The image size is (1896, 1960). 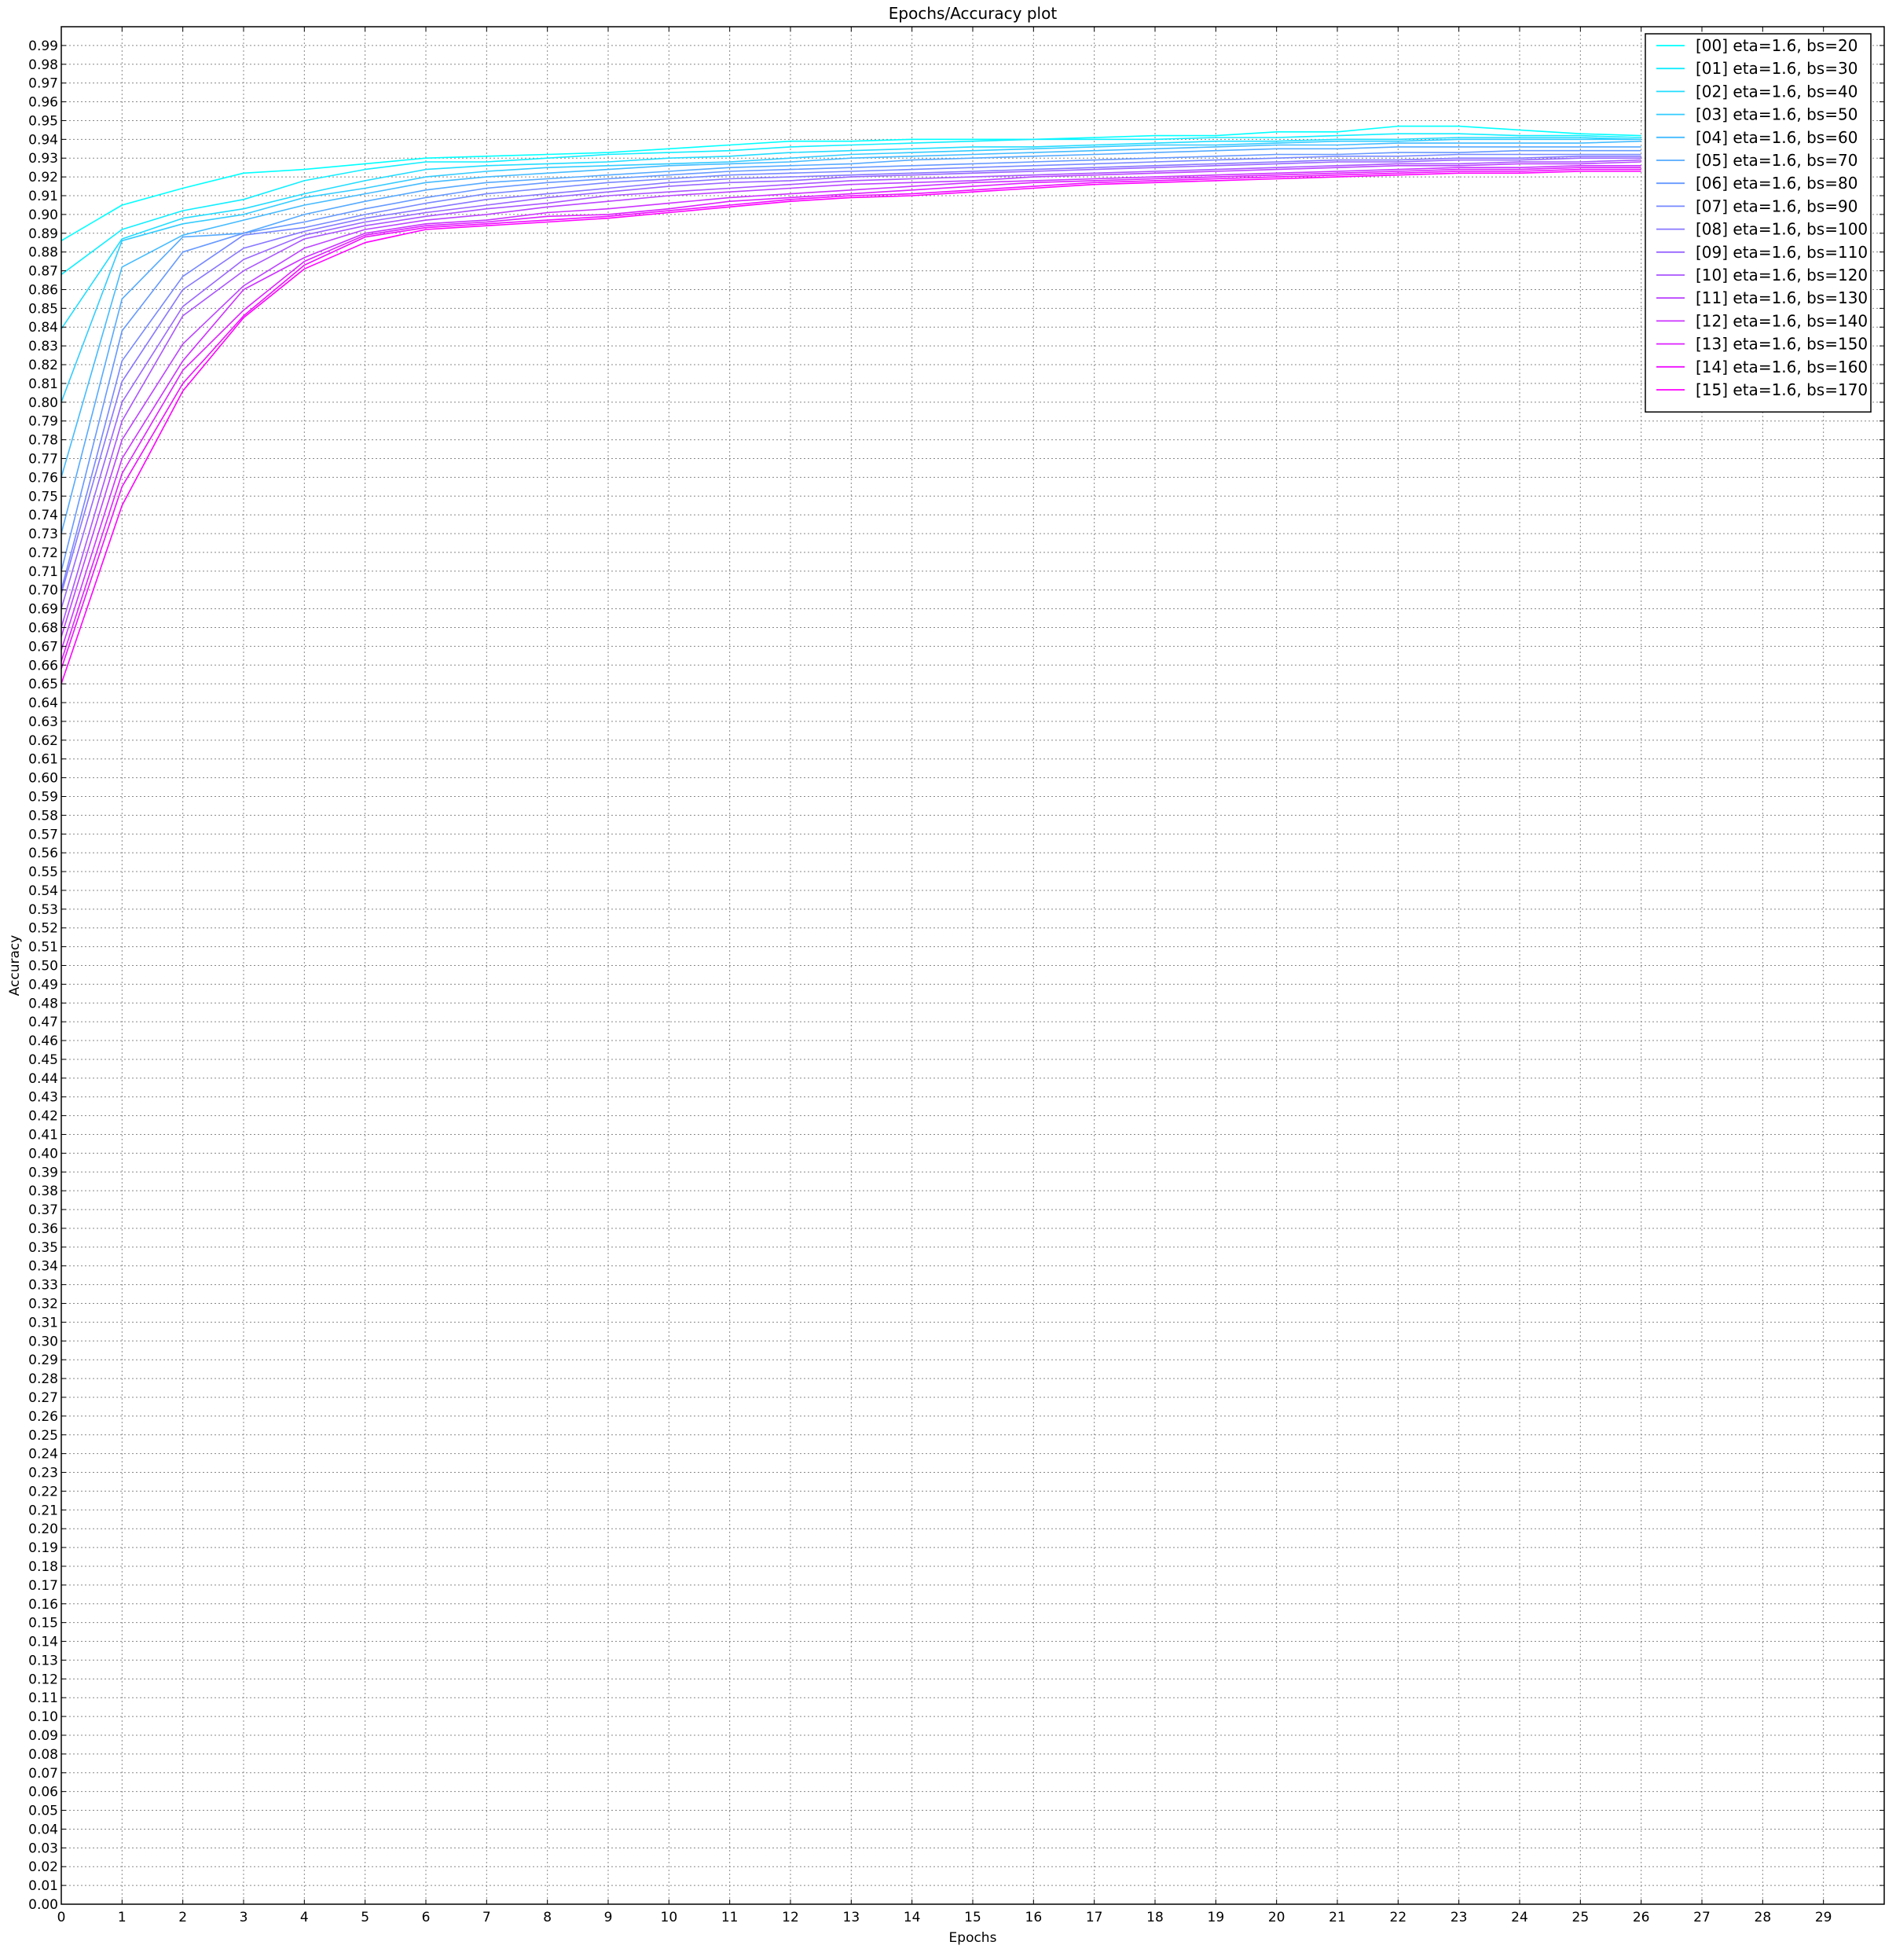 What do you see at coordinates (43, 628) in the screenshot?
I see `y-tick-label: 0.68` at bounding box center [43, 628].